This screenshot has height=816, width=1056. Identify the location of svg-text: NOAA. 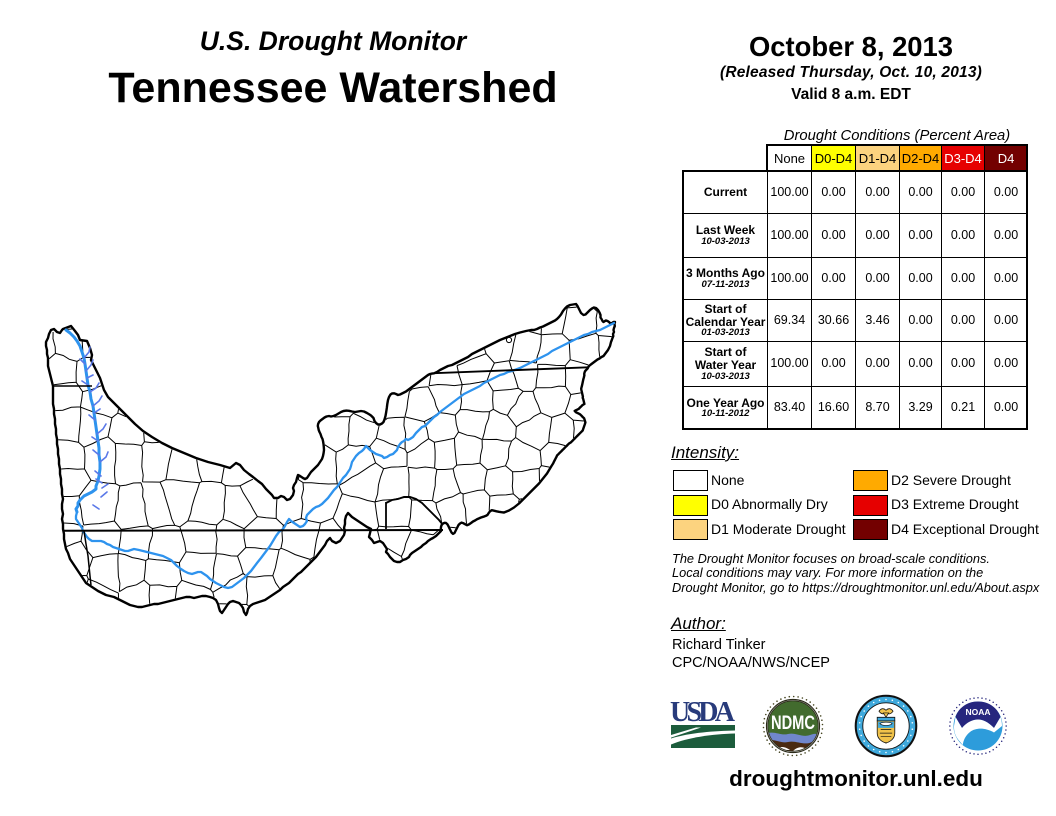
(978, 712).